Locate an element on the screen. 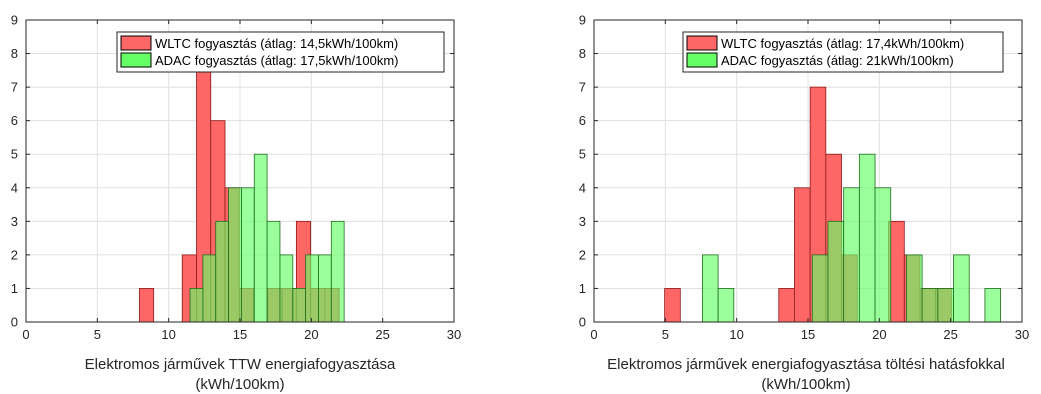 The image size is (1041, 394). legend-box-left is located at coordinates (280, 52).